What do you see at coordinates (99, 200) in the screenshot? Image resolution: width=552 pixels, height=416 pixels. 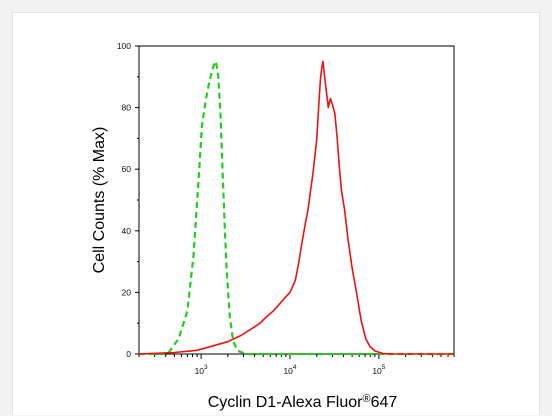 I see `y-axis-title: Cell Counts (% Max)` at bounding box center [99, 200].